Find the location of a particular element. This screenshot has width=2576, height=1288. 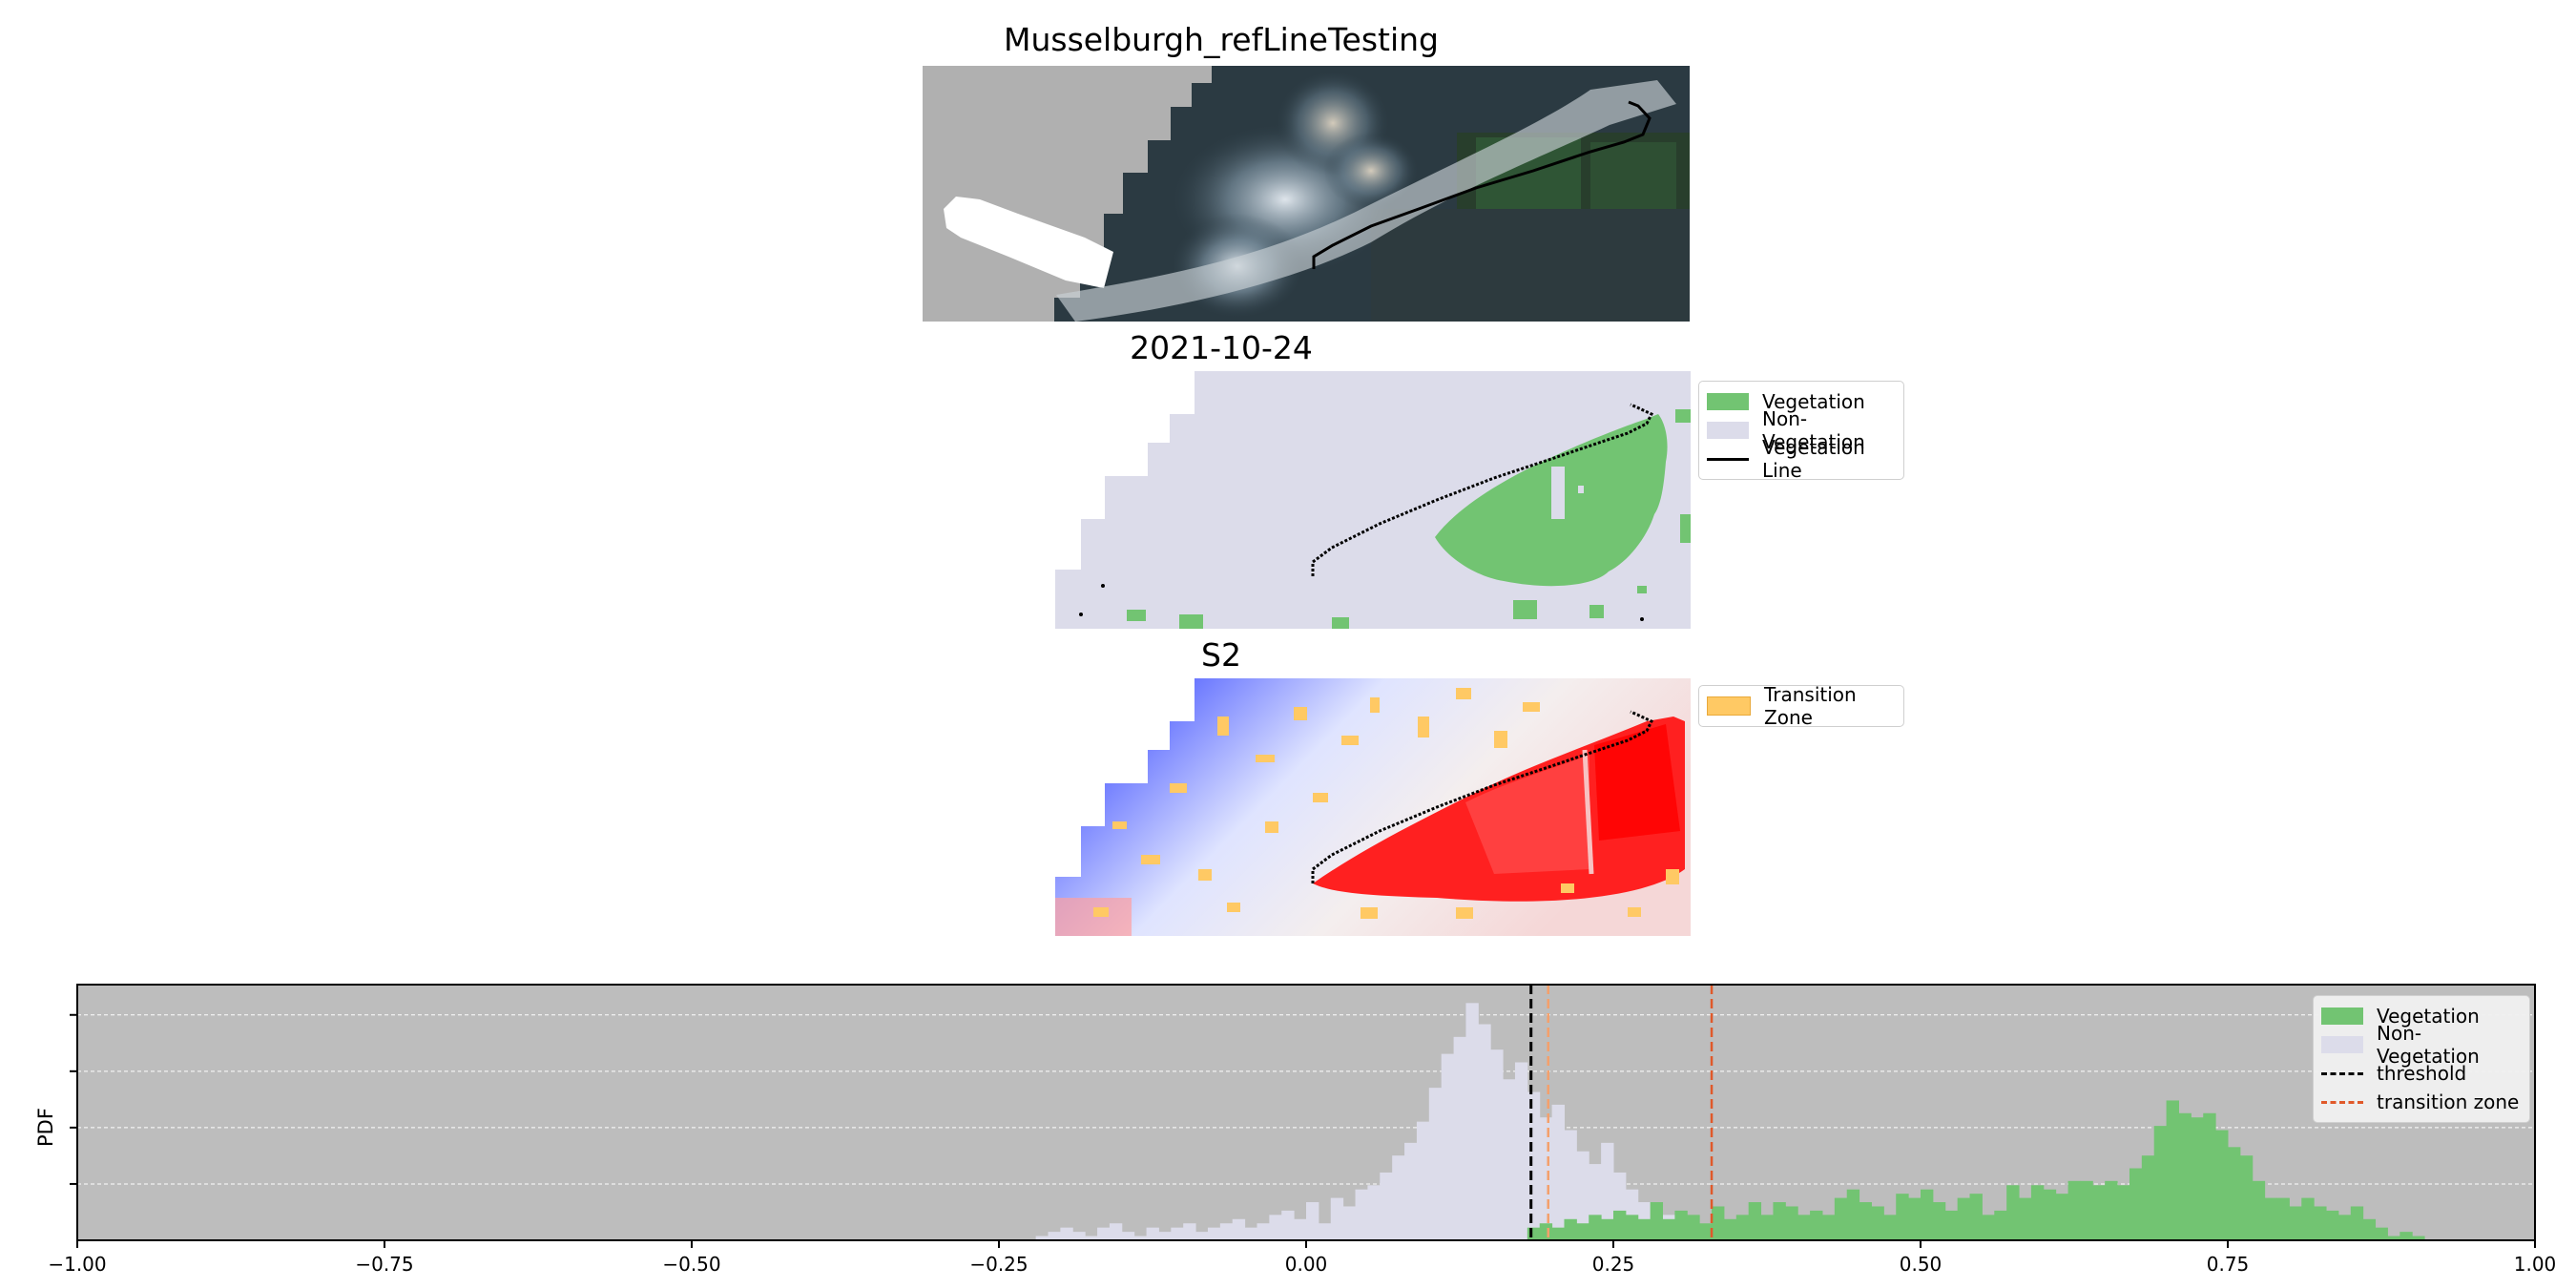

threshold-swatch is located at coordinates (2342, 1073).